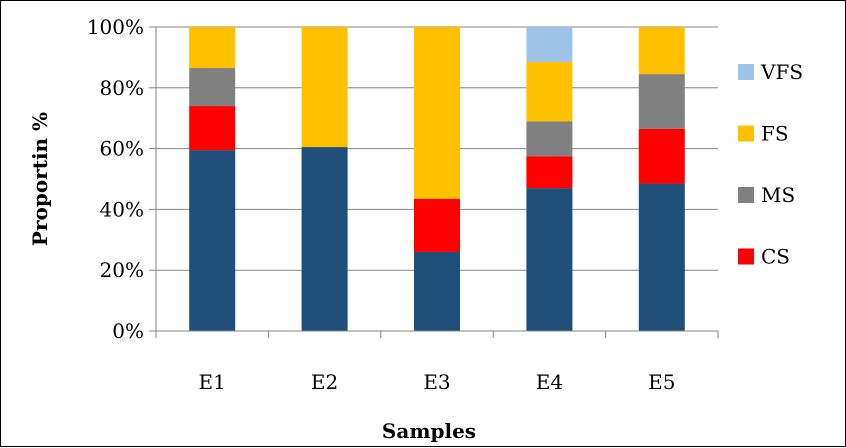 The image size is (846, 448). I want to click on bar-segment-cs-e3, so click(437, 225).